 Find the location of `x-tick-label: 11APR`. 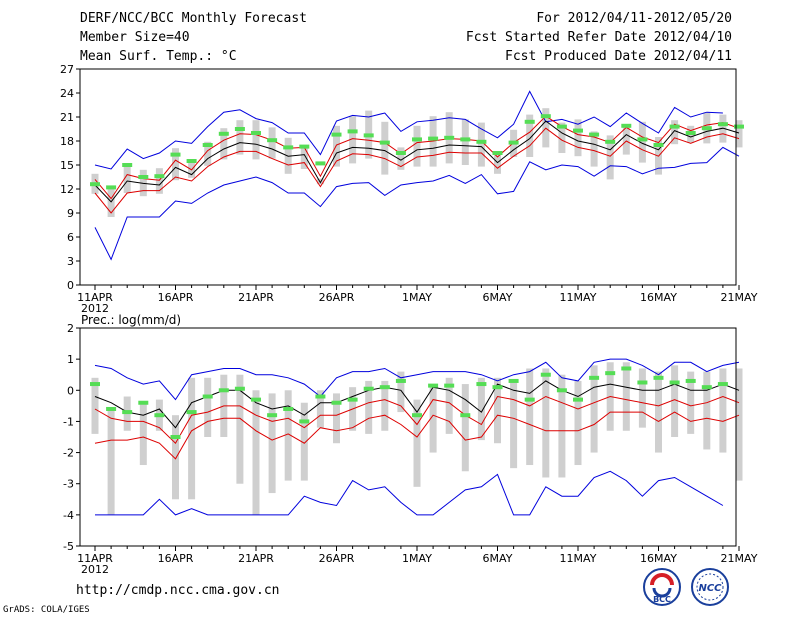

x-tick-label: 11APR is located at coordinates (95, 558).